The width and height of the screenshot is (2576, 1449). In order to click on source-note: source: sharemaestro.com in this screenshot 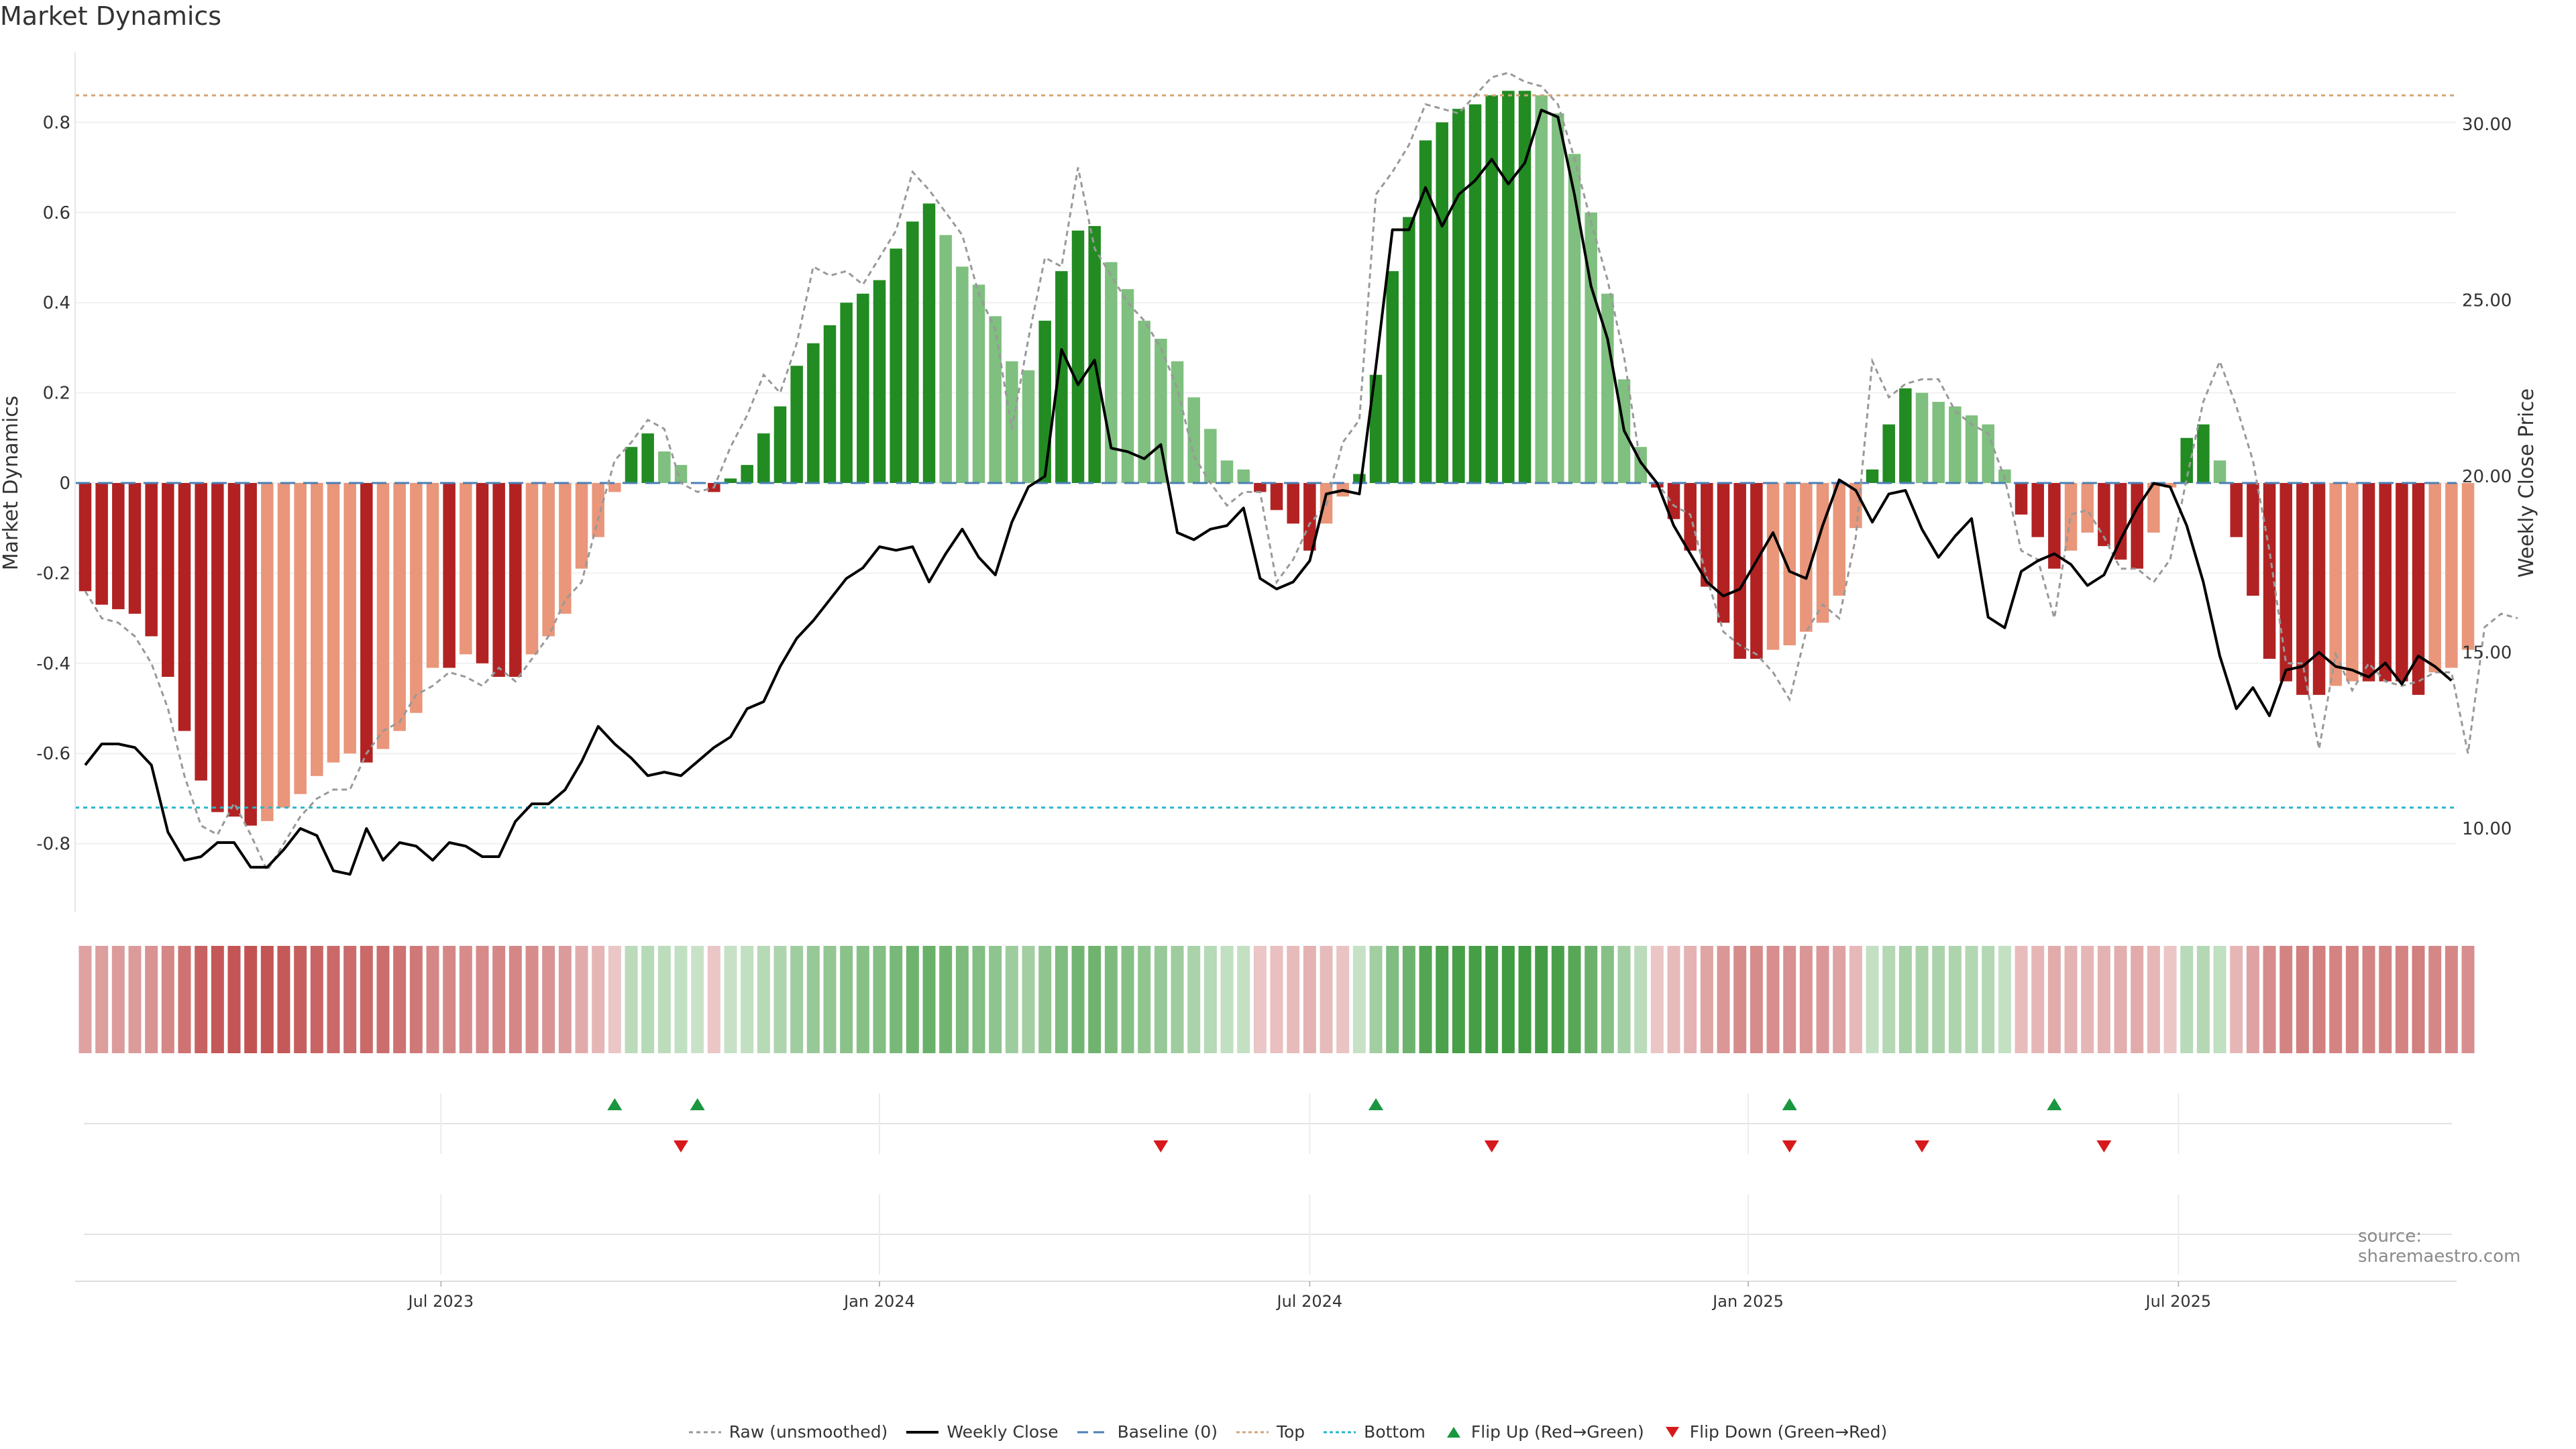, I will do `click(2439, 1246)`.